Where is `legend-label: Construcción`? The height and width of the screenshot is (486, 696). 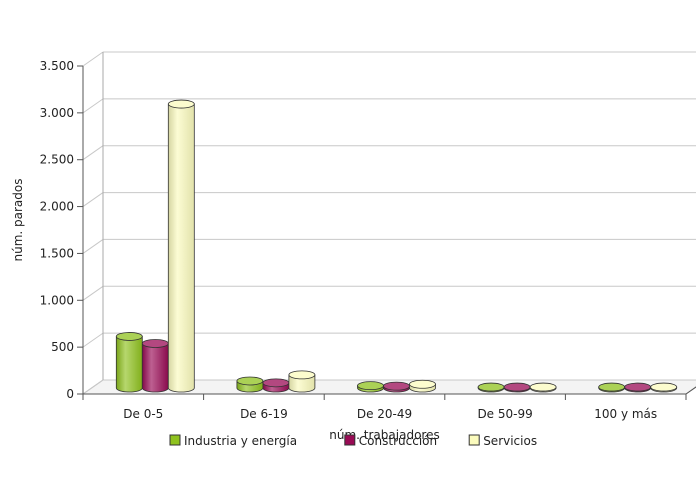
legend-label: Construcción is located at coordinates (398, 441).